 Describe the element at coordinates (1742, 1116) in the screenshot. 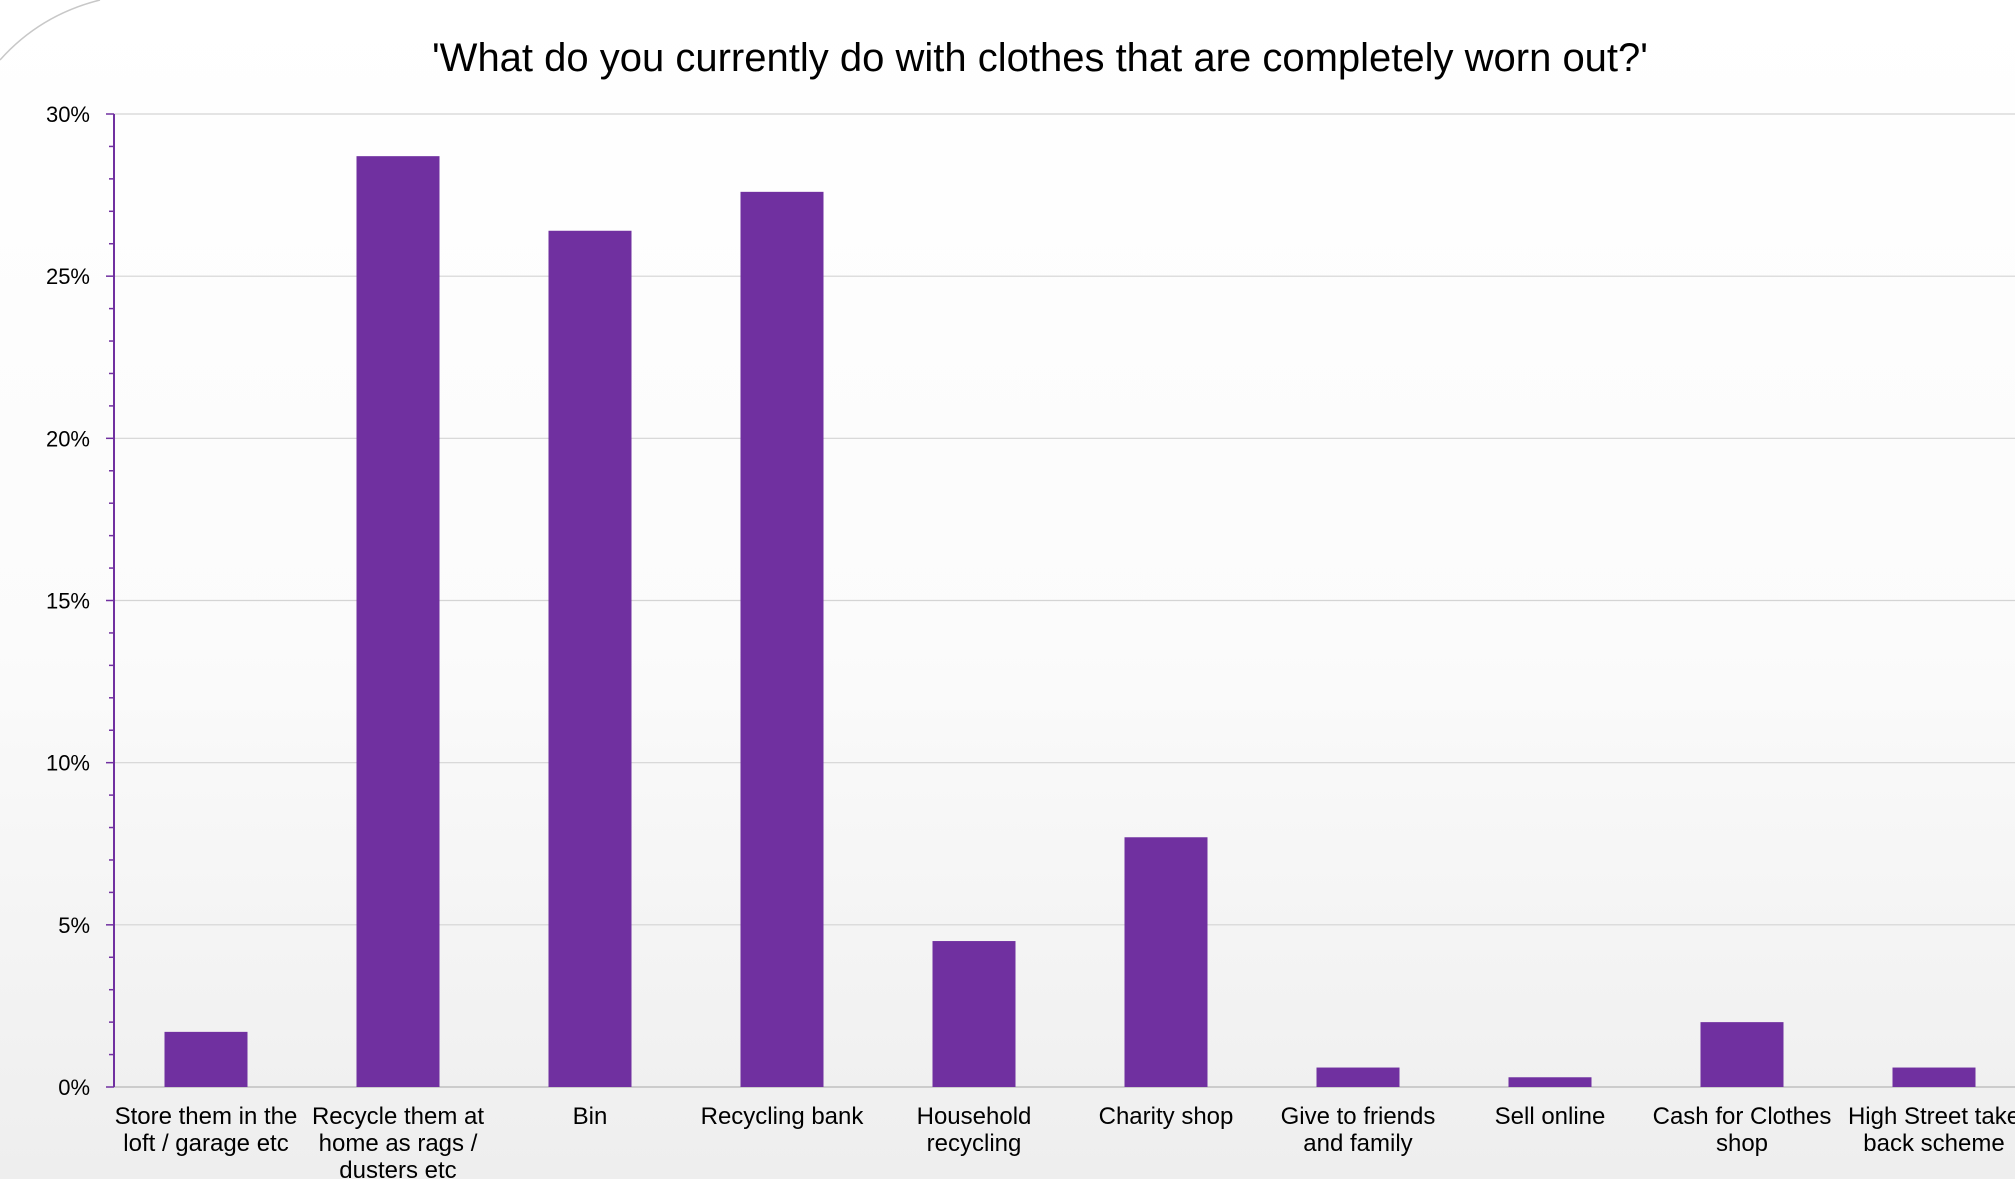

I see `category-label-line: Cash for Clothes` at that location.